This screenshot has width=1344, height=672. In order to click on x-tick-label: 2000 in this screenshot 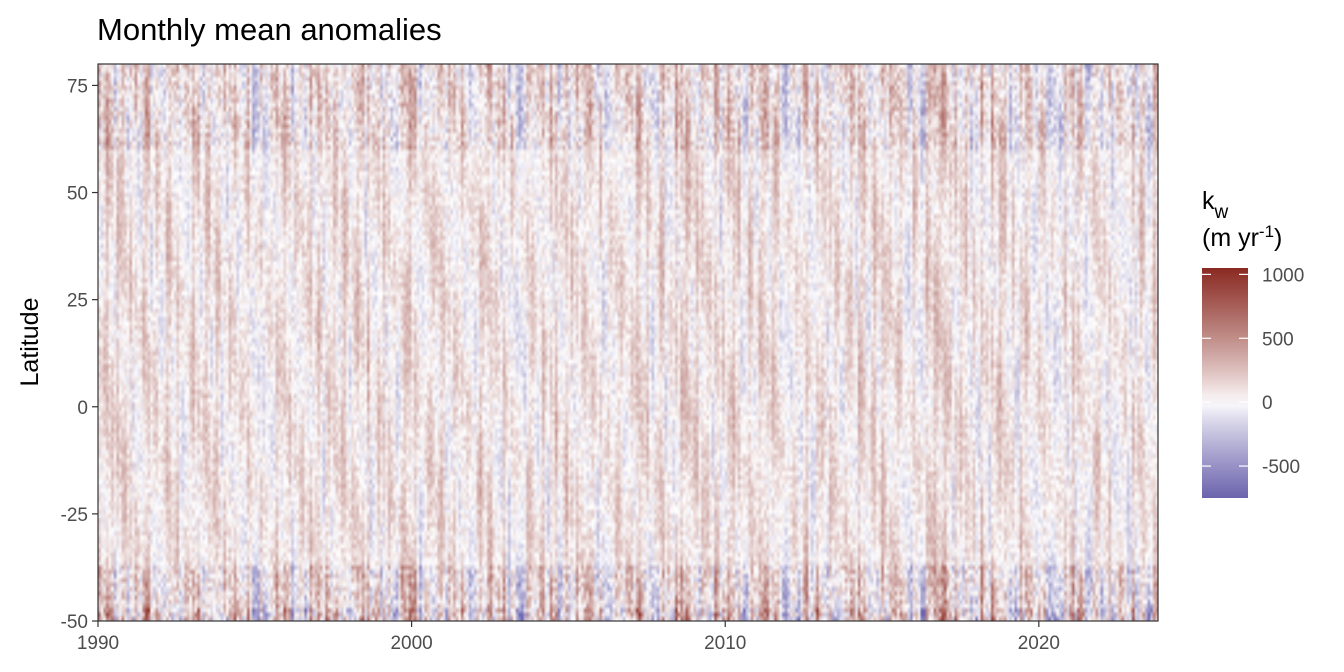, I will do `click(411, 643)`.